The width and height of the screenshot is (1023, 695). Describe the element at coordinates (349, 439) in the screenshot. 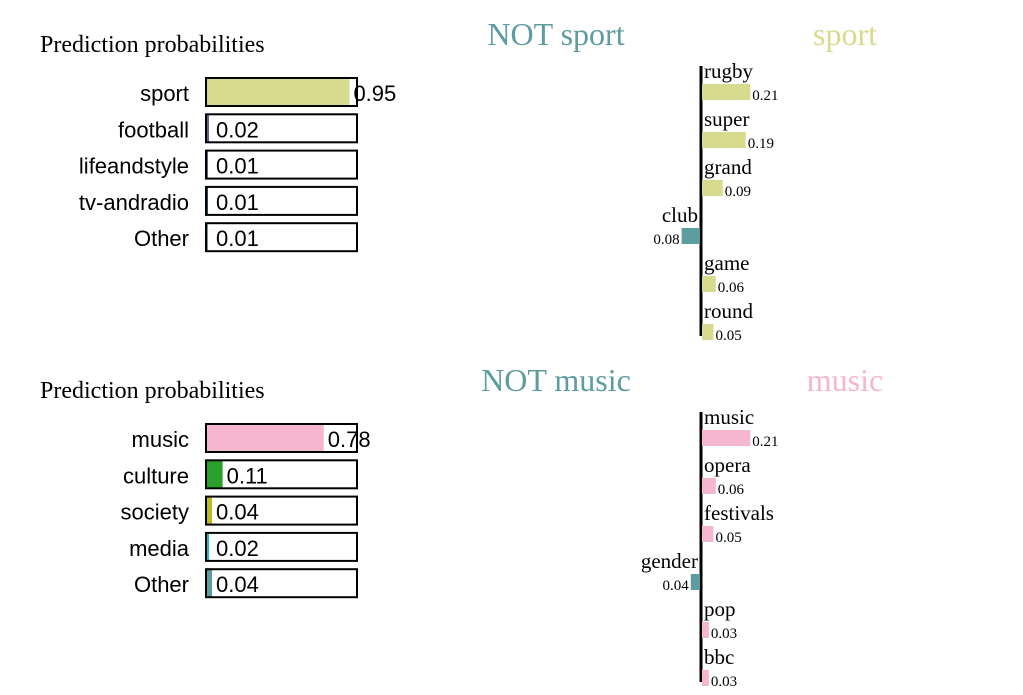

I see `probability-value-label: 0.78` at that location.